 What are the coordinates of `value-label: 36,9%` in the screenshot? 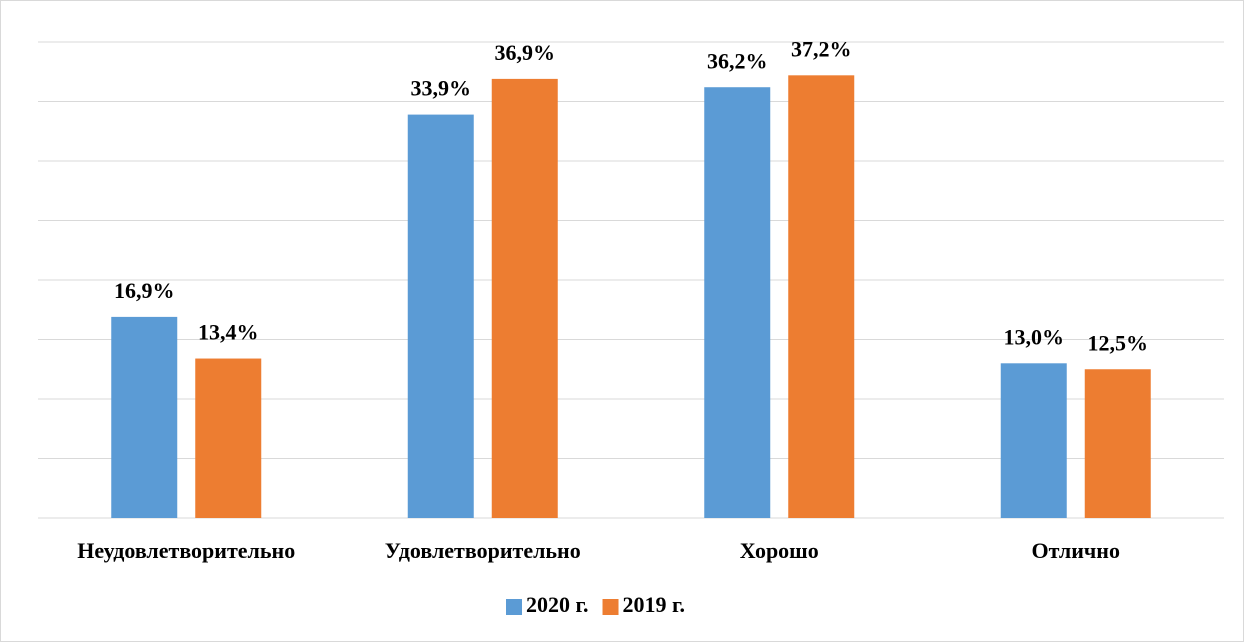 It's located at (525, 52).